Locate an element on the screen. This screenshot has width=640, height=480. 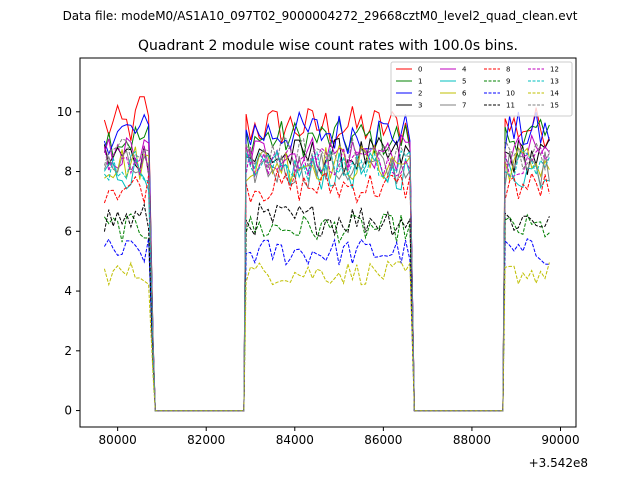
x-tick-label: 80000 is located at coordinates (118, 440).